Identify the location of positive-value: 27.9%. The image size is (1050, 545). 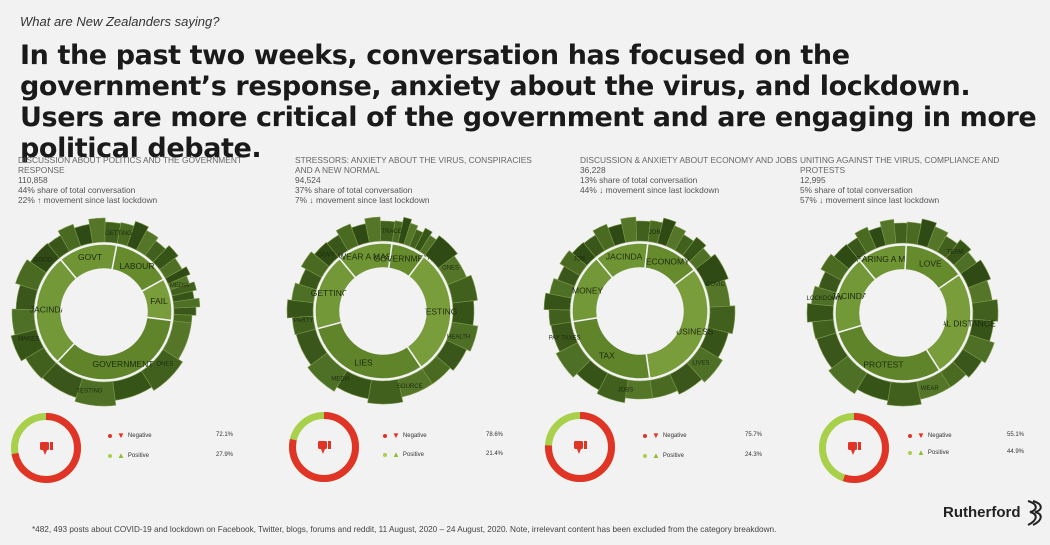
(225, 455).